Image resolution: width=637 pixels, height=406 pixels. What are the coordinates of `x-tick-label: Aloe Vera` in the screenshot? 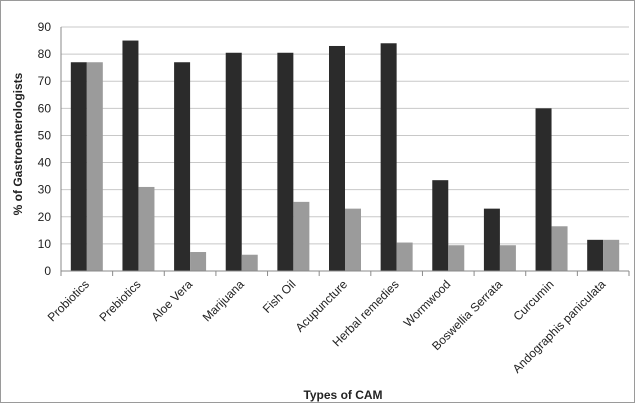 It's located at (172, 300).